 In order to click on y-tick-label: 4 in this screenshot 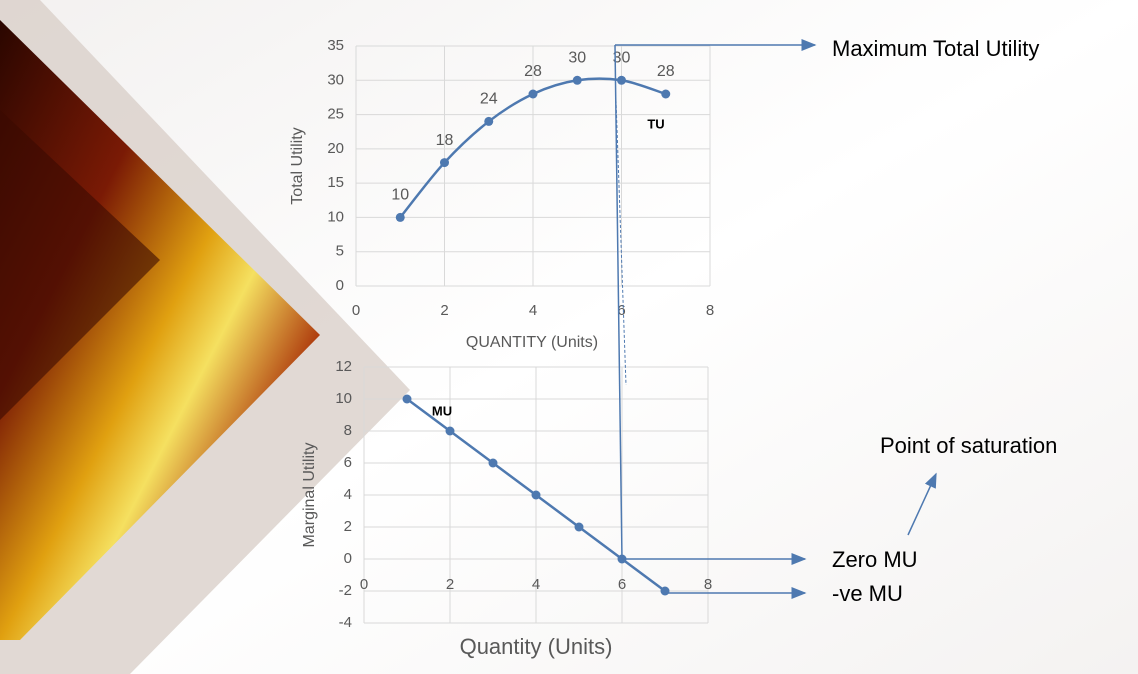, I will do `click(348, 494)`.